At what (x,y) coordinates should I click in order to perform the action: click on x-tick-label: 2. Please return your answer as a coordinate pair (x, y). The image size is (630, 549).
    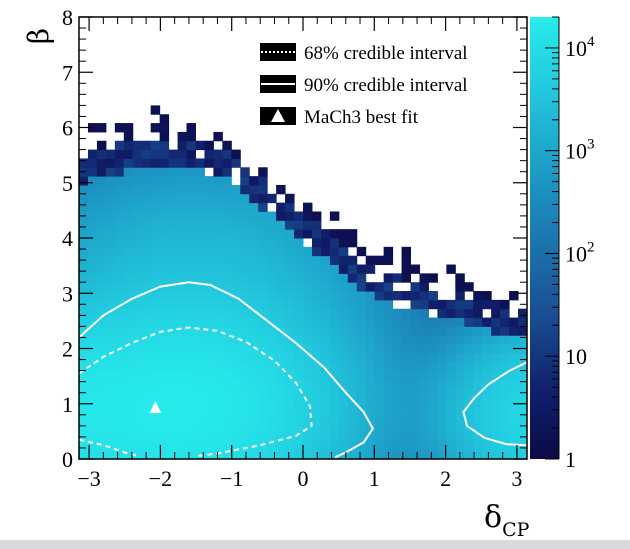
    Looking at the image, I should click on (445, 478).